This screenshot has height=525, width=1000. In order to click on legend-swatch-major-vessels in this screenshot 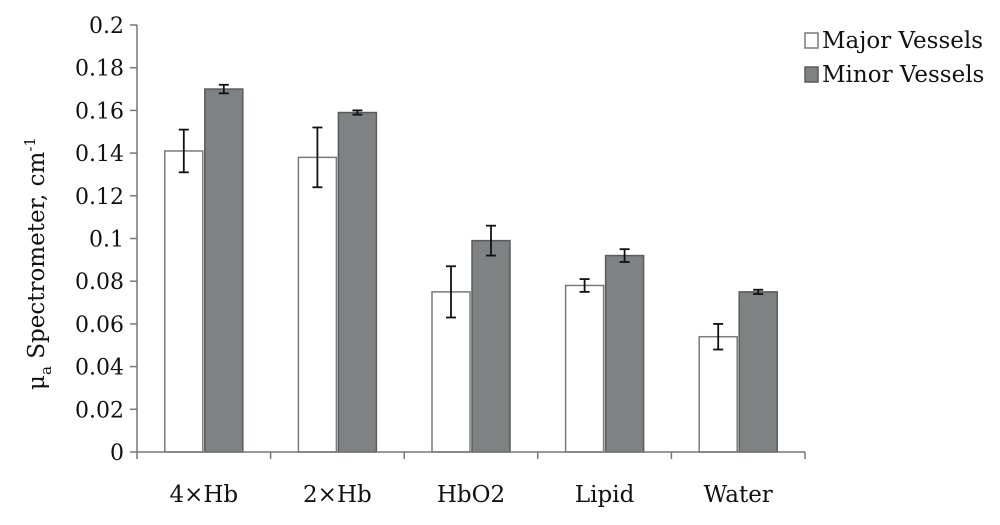, I will do `click(811, 40)`.